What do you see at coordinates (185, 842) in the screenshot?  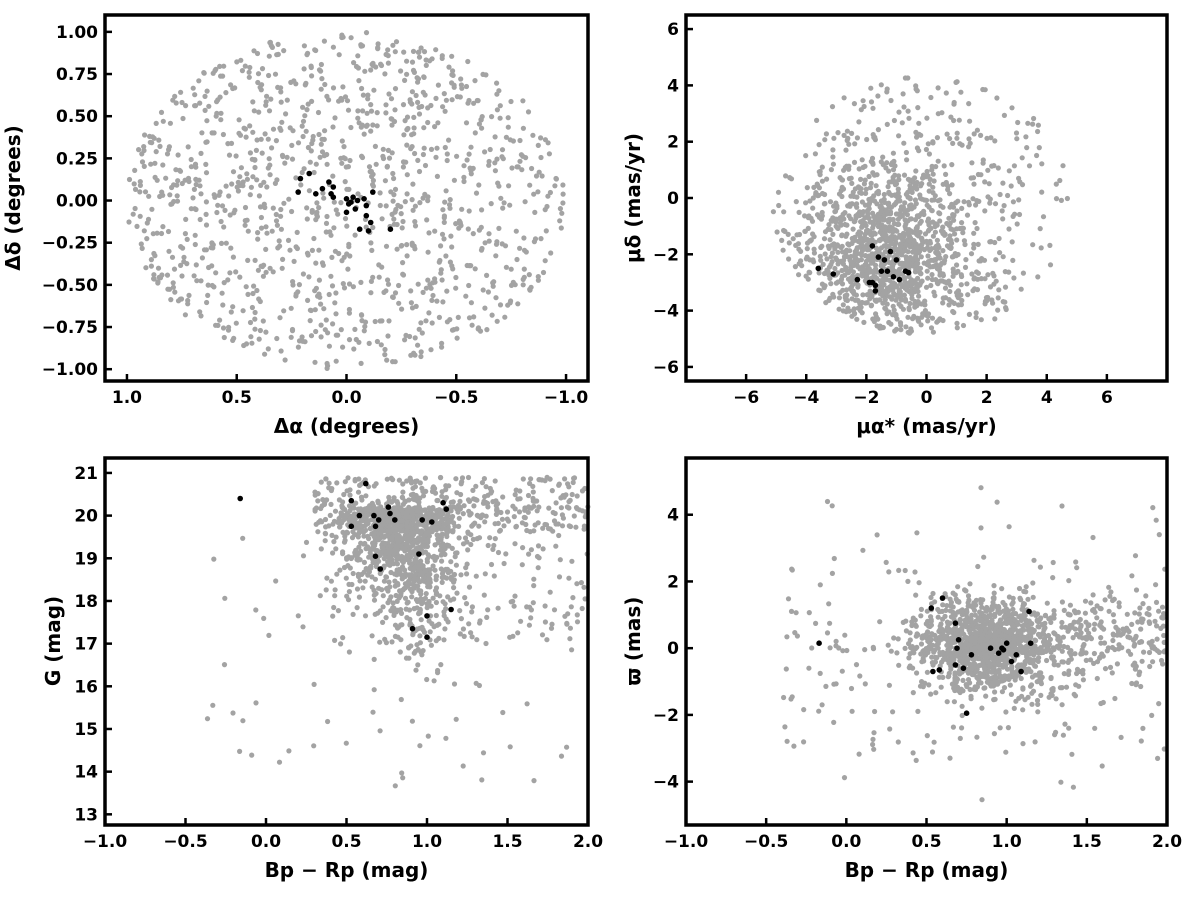 I see `x-tick-label: −0.5` at bounding box center [185, 842].